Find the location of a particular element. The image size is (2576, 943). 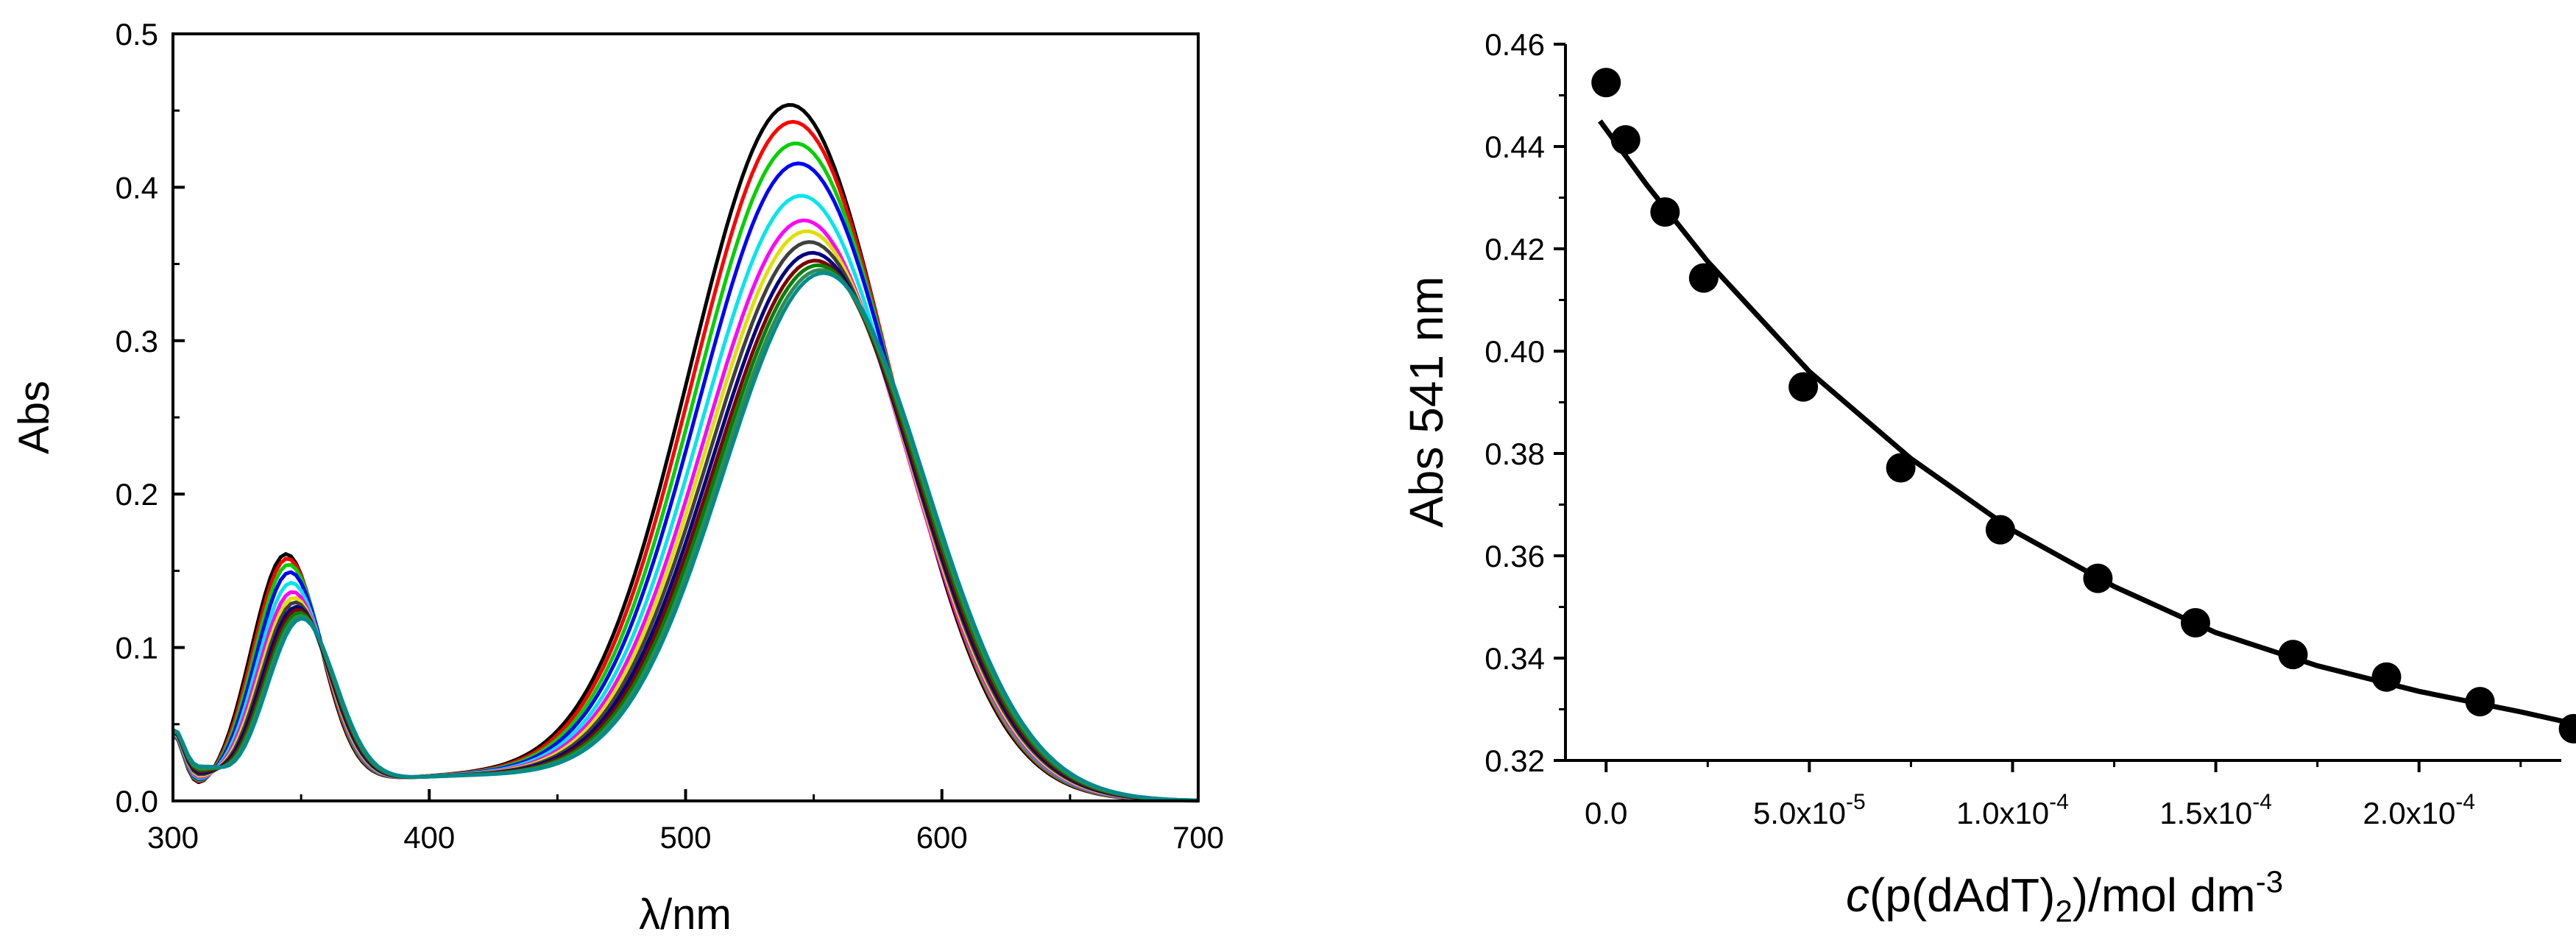

x-tick-label: 1.0x10⁻⁴ is located at coordinates (2012, 810).